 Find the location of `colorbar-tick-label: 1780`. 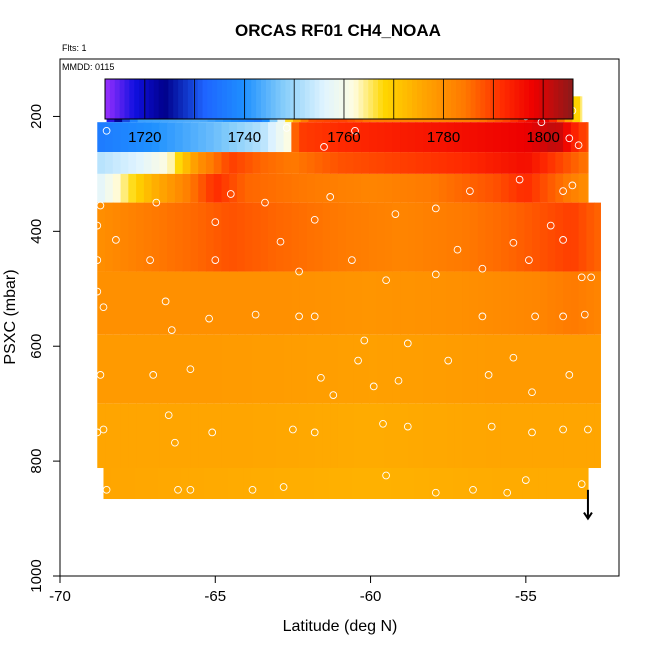

colorbar-tick-label: 1780 is located at coordinates (443, 137).